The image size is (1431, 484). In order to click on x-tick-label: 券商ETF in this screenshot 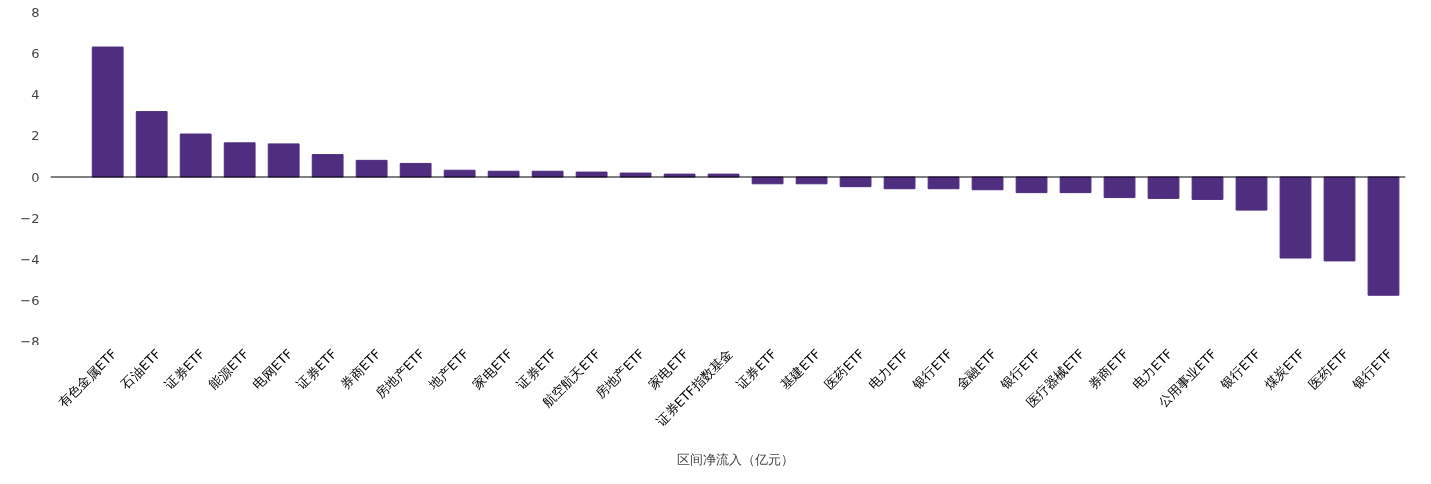, I will do `click(1108, 369)`.